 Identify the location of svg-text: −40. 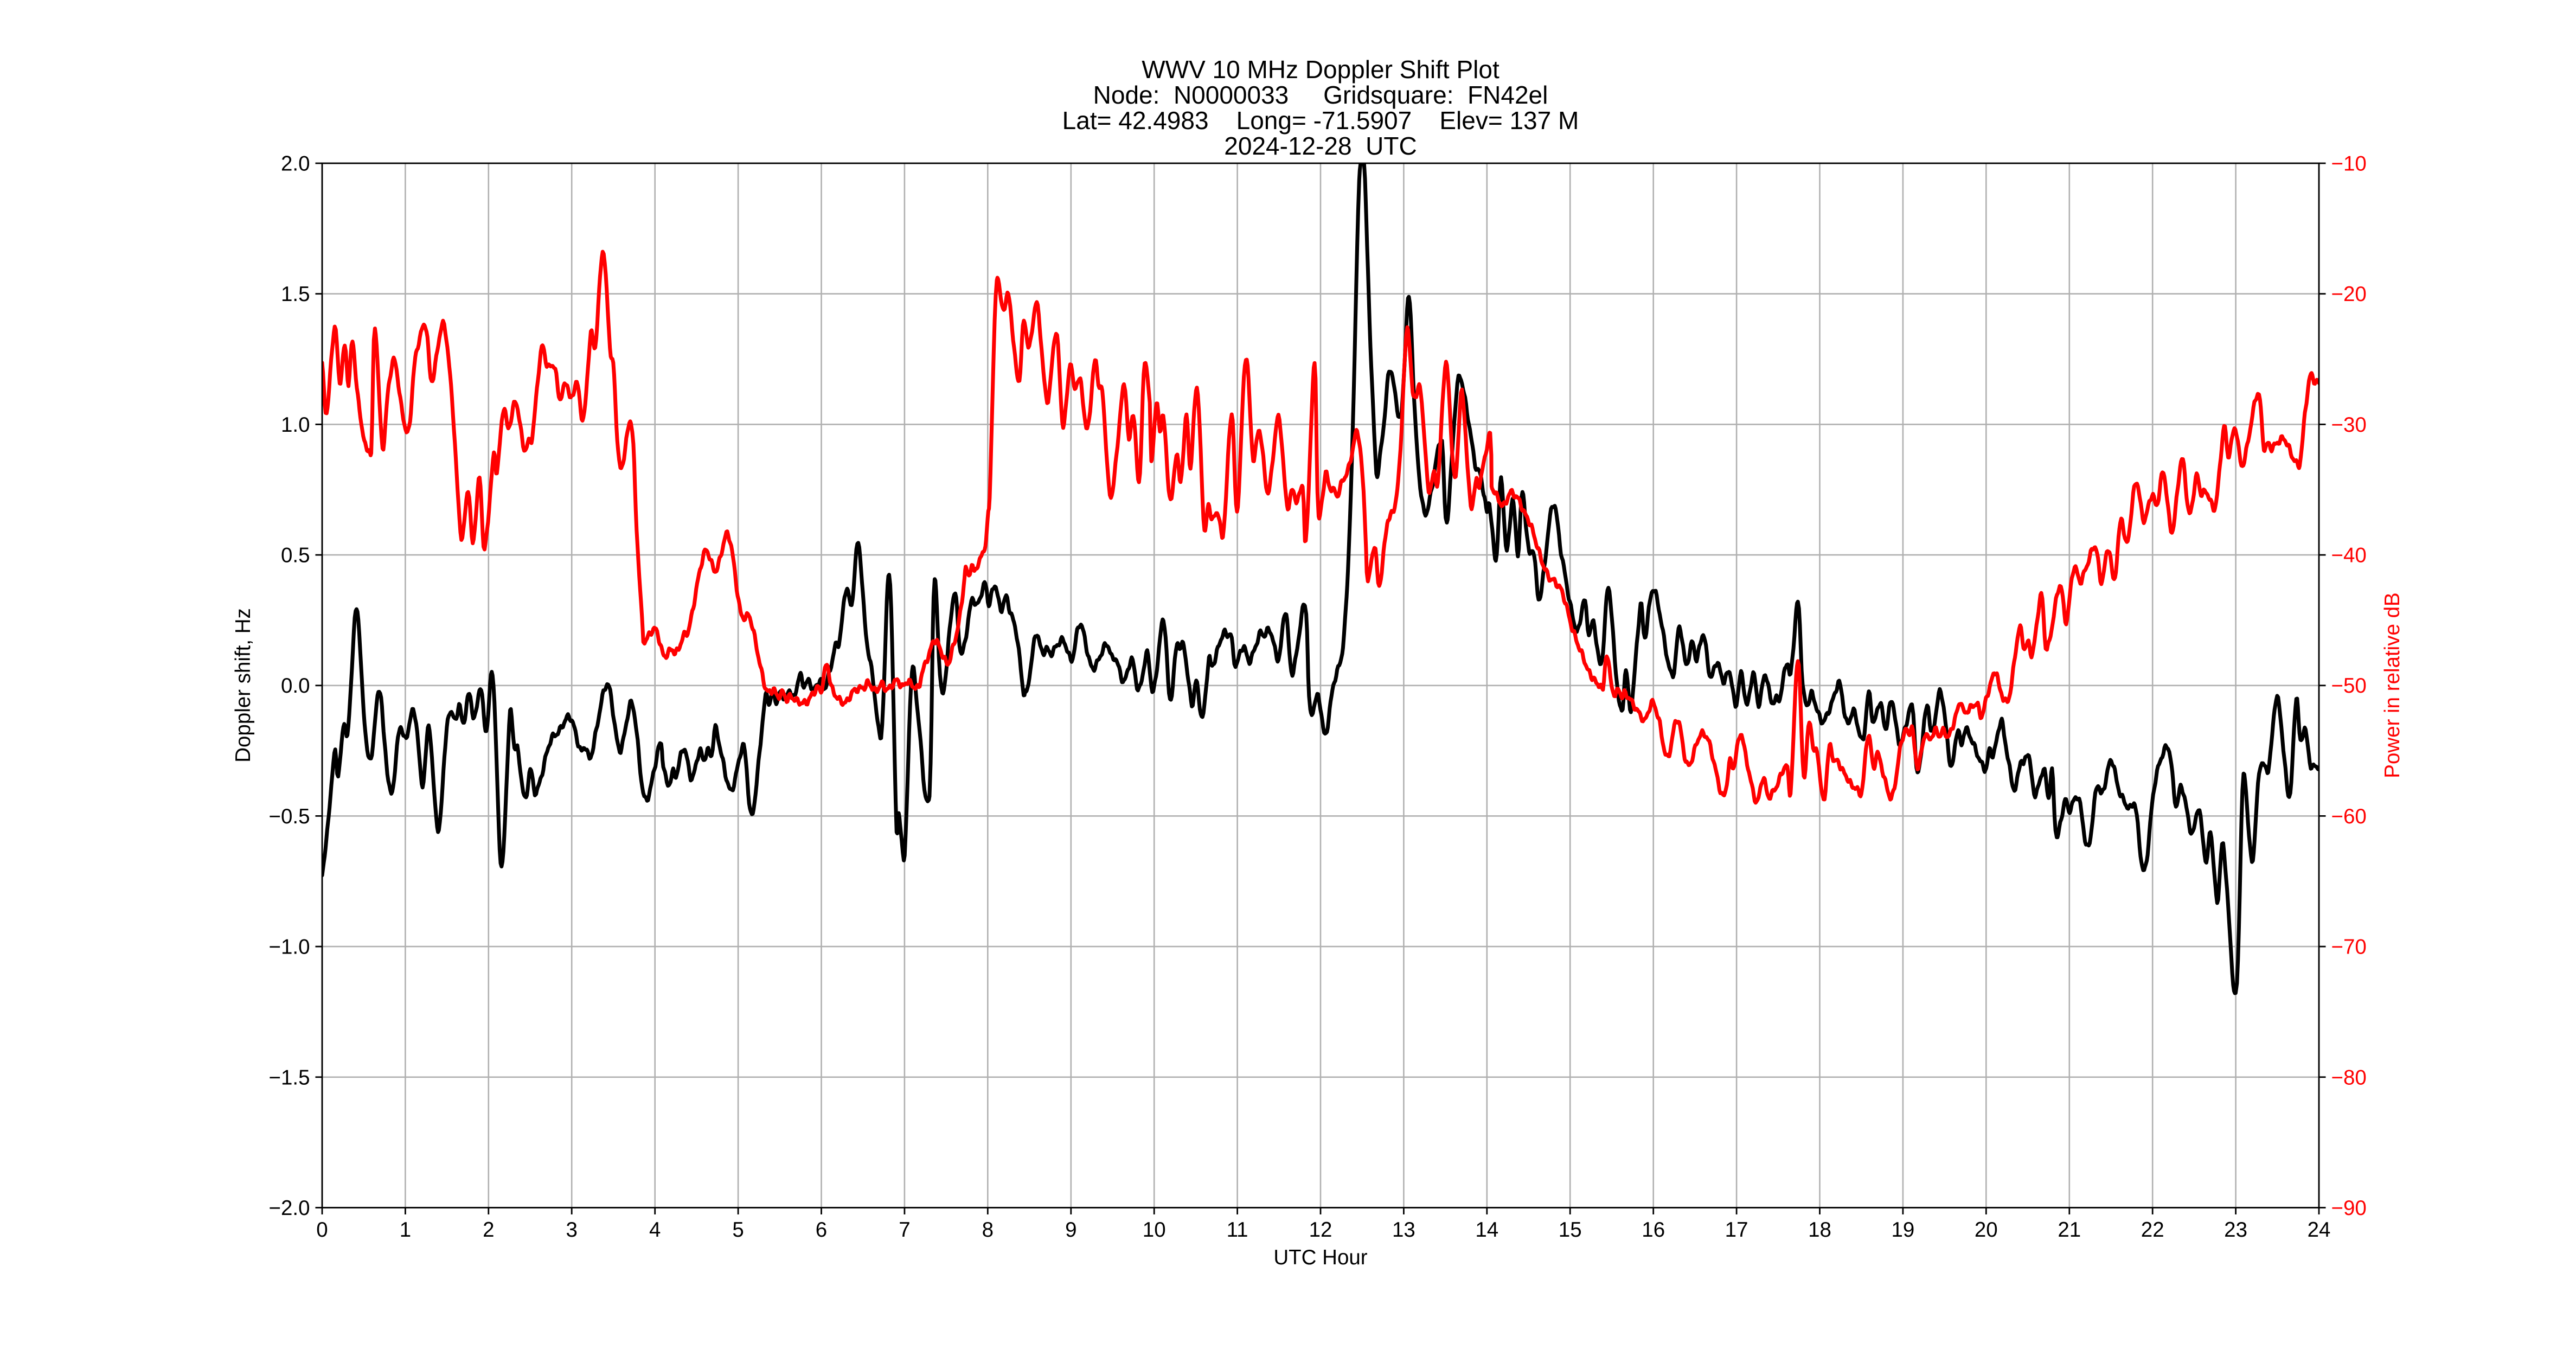
(2349, 555).